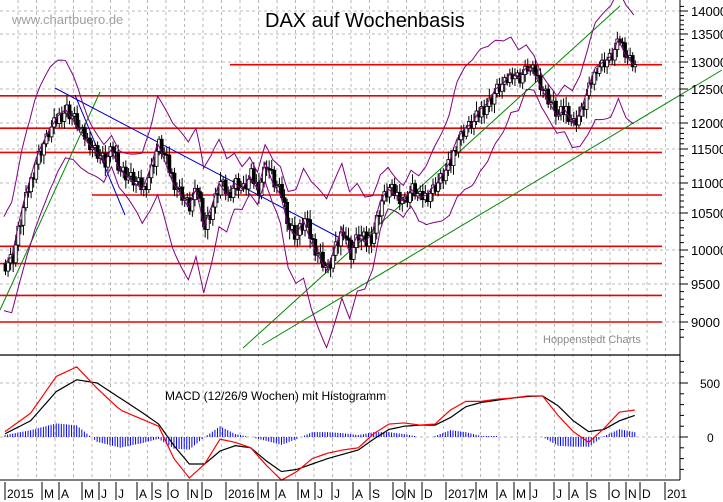 This screenshot has height=502, width=723. Describe the element at coordinates (710, 438) in the screenshot. I see `macd-tick-label: 0` at that location.